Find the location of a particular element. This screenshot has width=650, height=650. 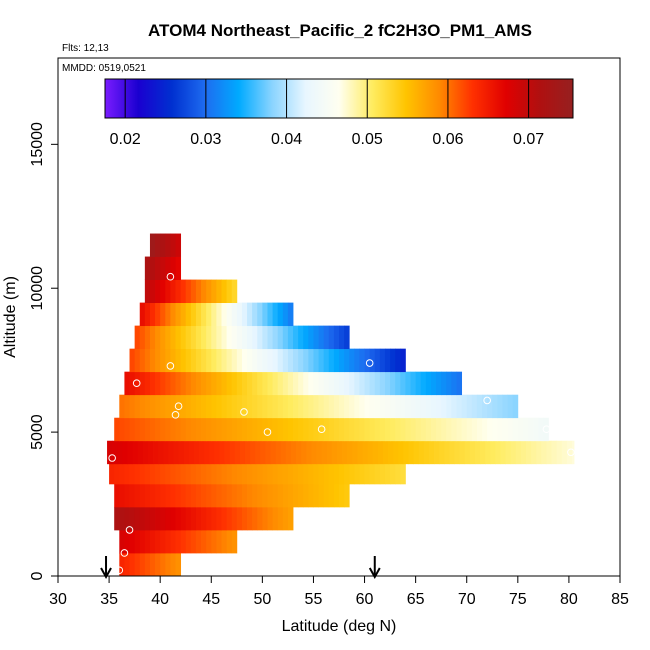

x-tick-label: 65 is located at coordinates (416, 599).